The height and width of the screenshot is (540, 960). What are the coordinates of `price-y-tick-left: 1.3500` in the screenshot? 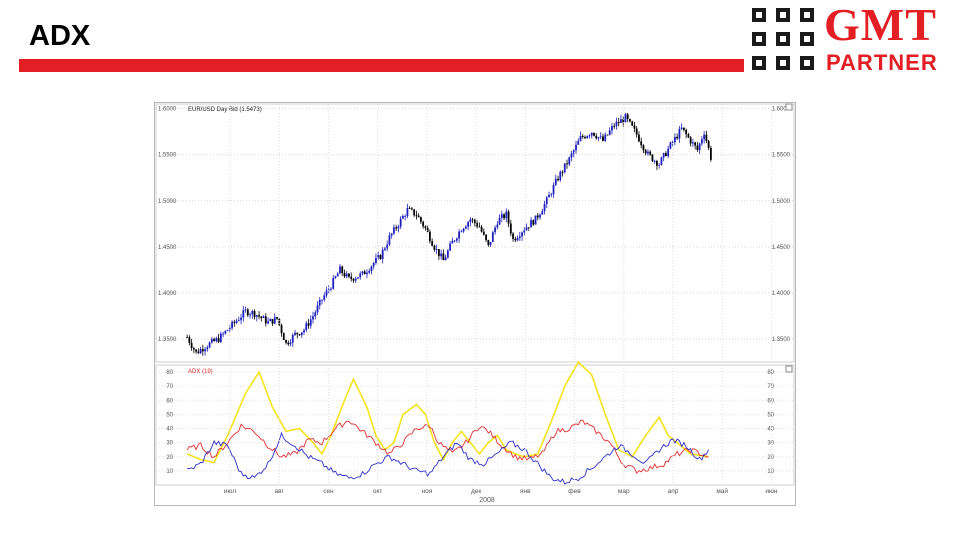 It's located at (167, 340).